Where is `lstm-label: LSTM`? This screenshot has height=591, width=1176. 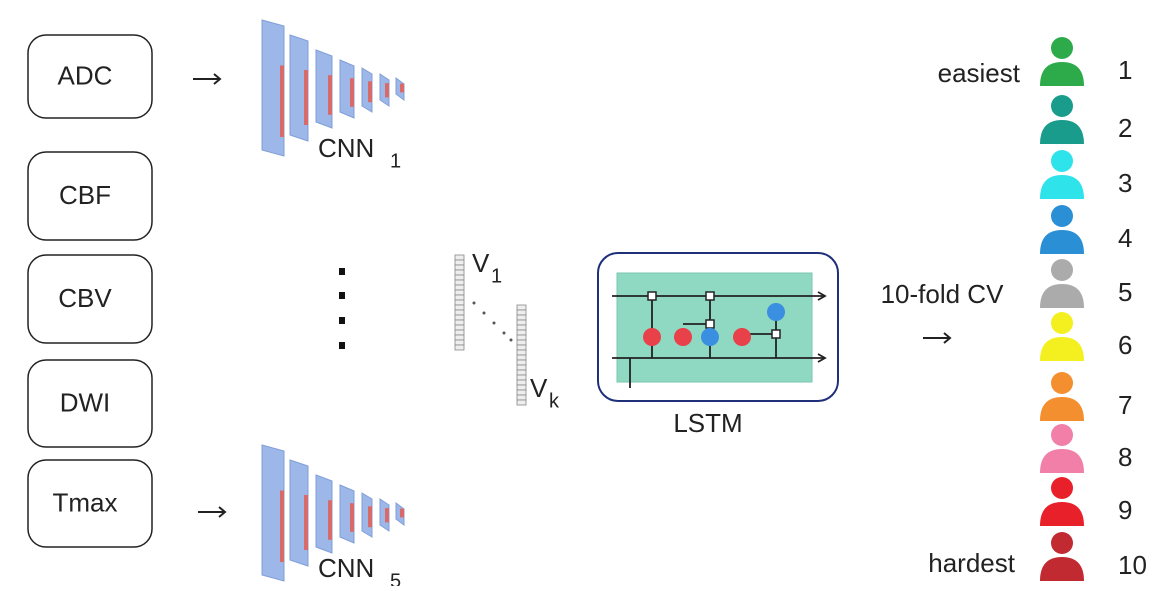 lstm-label: LSTM is located at coordinates (707, 423).